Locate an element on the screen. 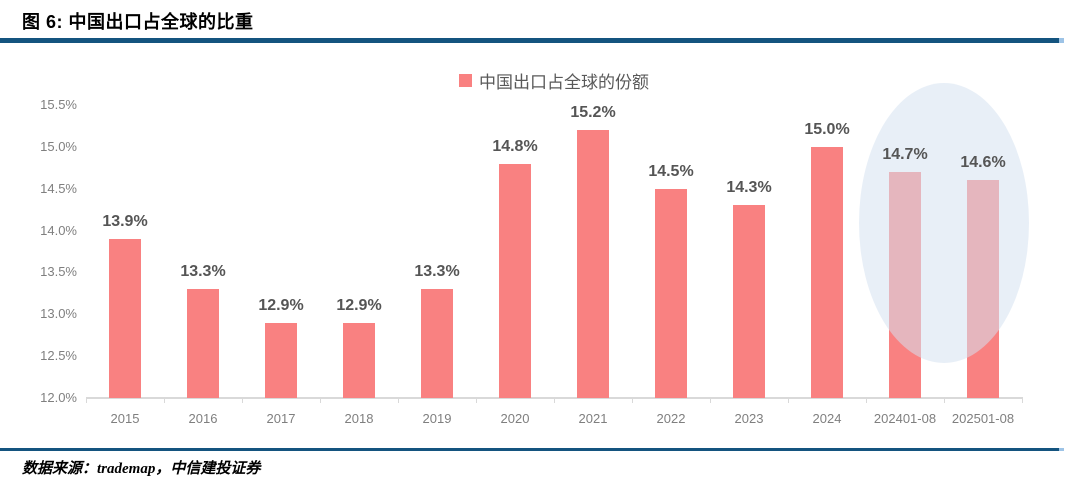  footer-rule is located at coordinates (532, 449).